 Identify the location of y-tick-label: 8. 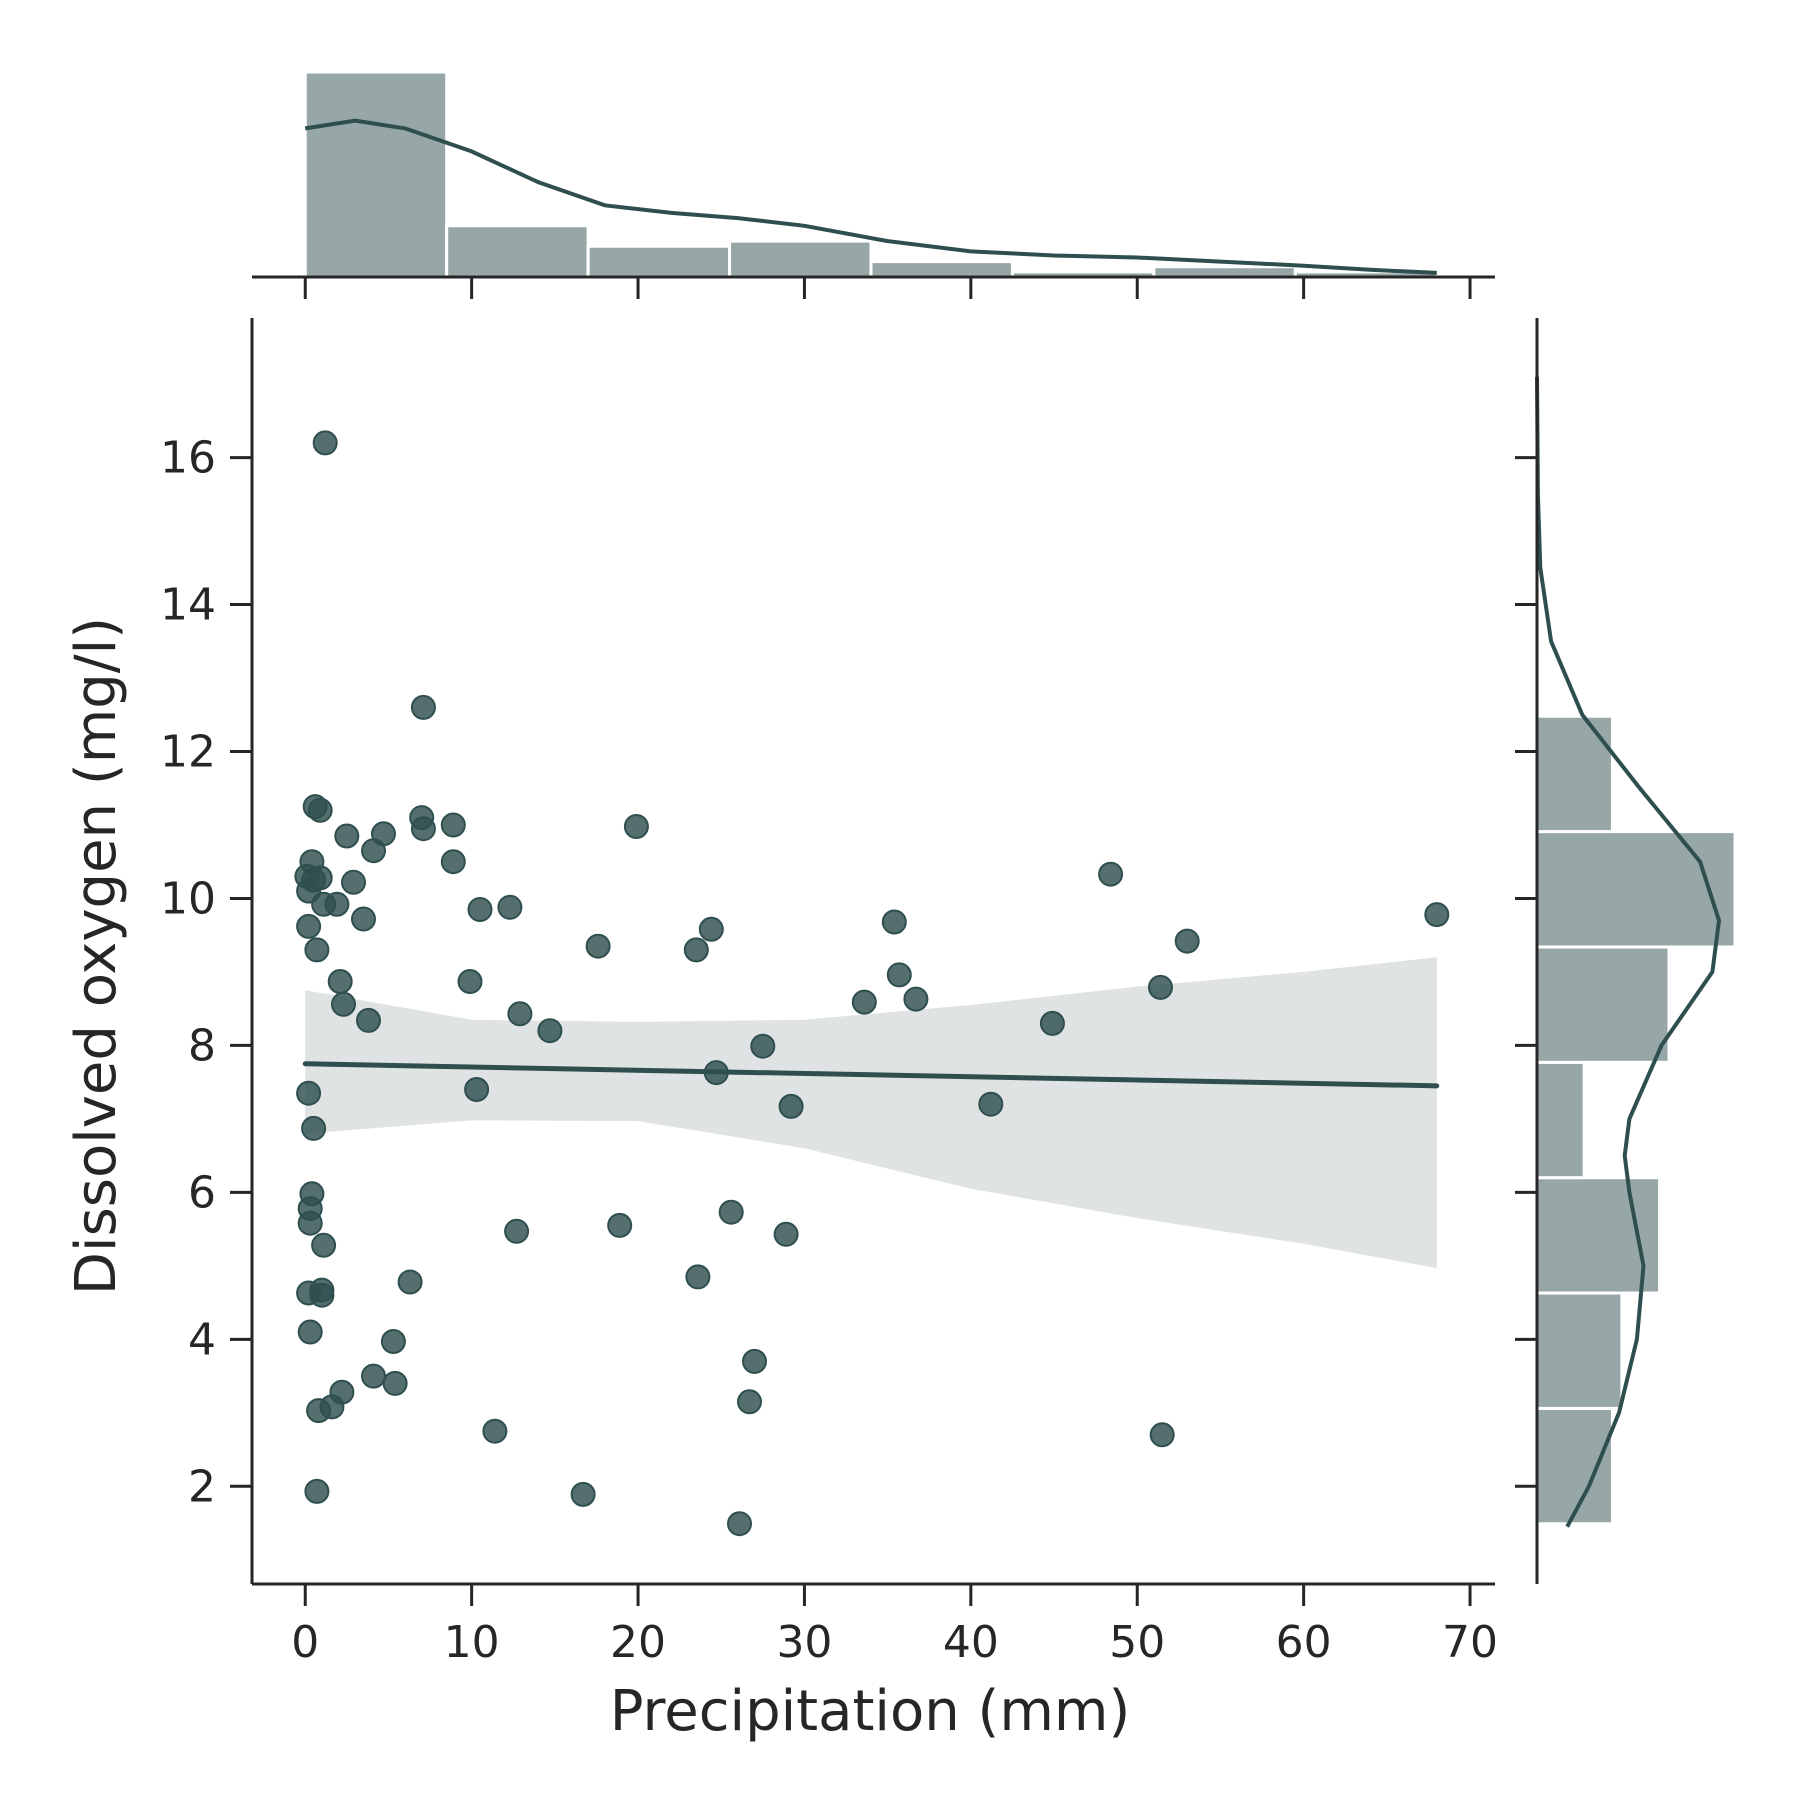
(202, 1045).